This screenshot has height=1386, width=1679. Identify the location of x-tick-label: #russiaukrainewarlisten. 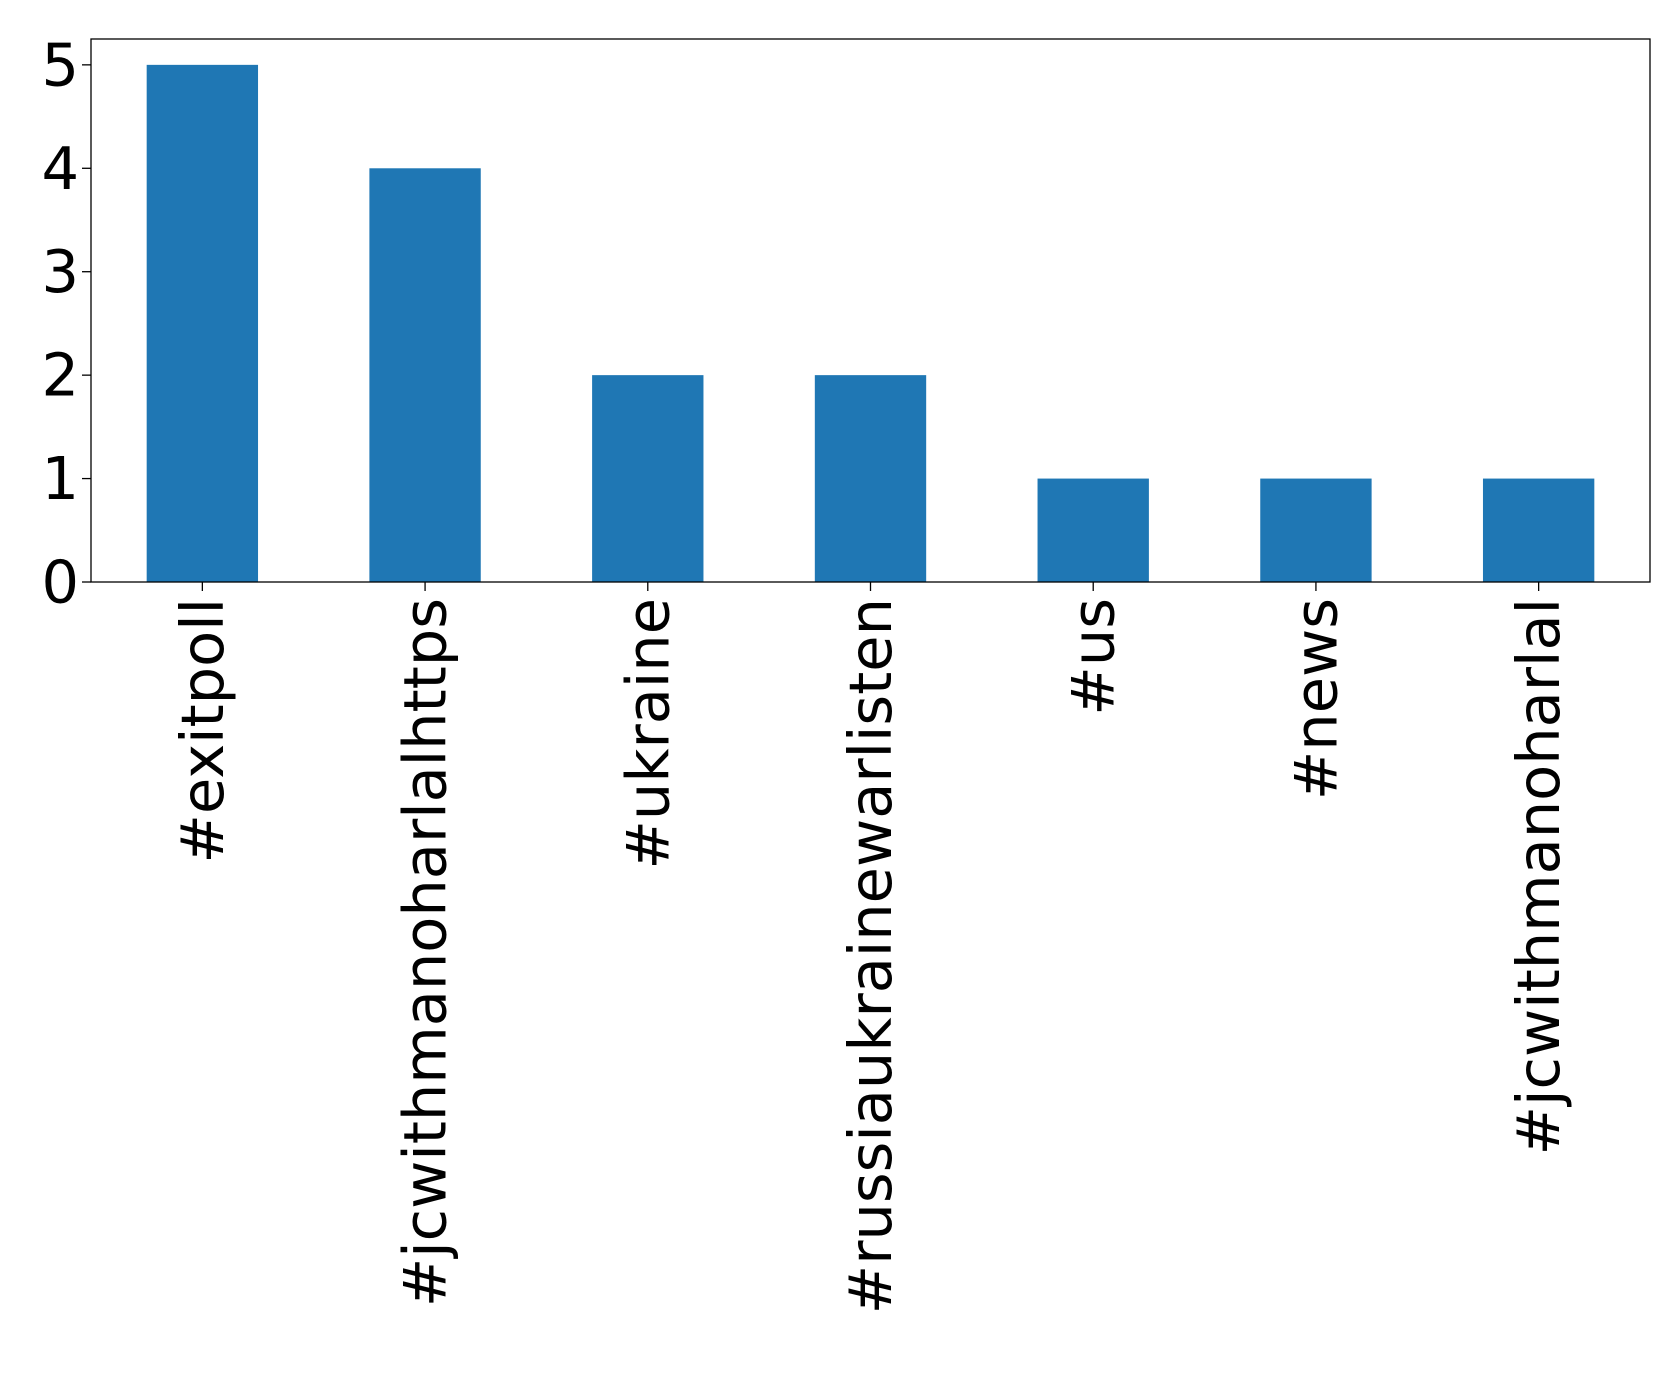
(870, 956).